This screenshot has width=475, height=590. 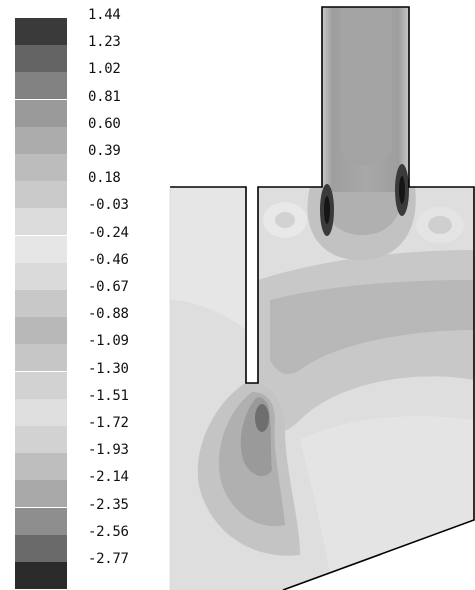 What do you see at coordinates (402, 190) in the screenshot?
I see `contour-region-corner-darkest-right` at bounding box center [402, 190].